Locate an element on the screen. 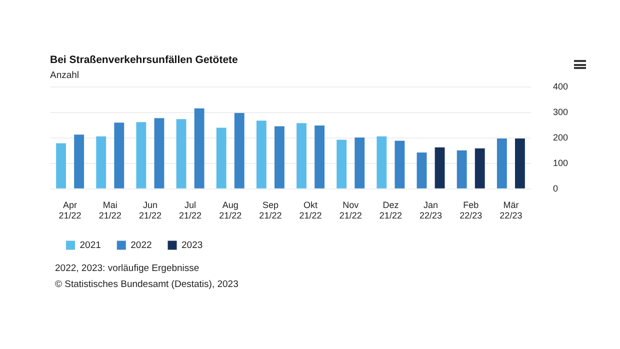  y-tick-label: 100 is located at coordinates (560, 163).